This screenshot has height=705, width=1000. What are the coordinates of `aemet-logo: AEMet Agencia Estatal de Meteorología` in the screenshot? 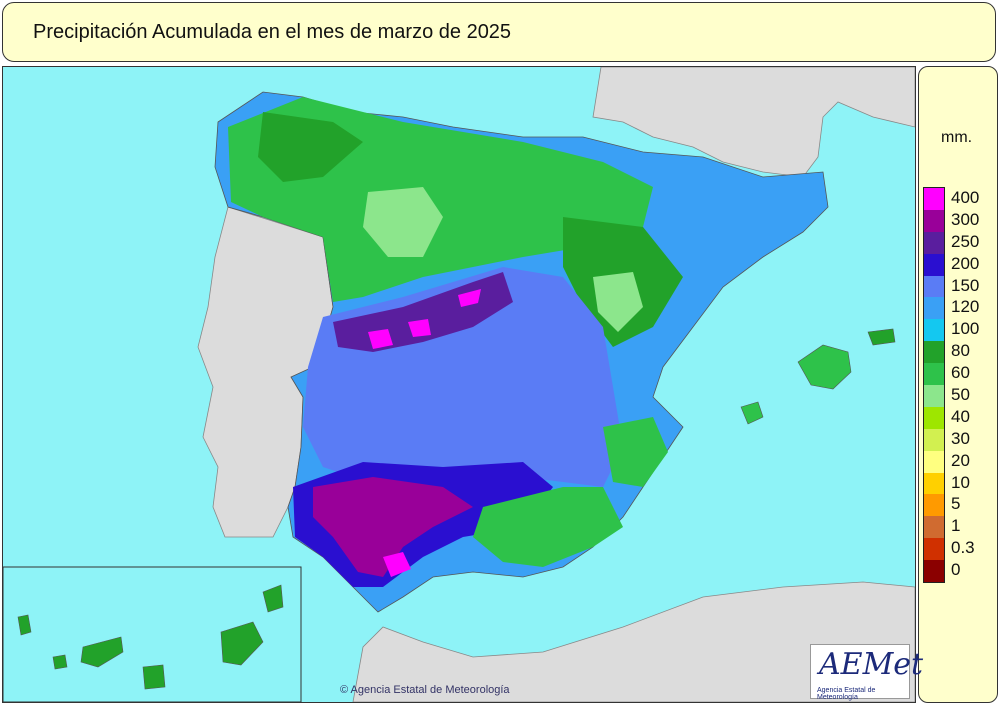 It's located at (866, 672).